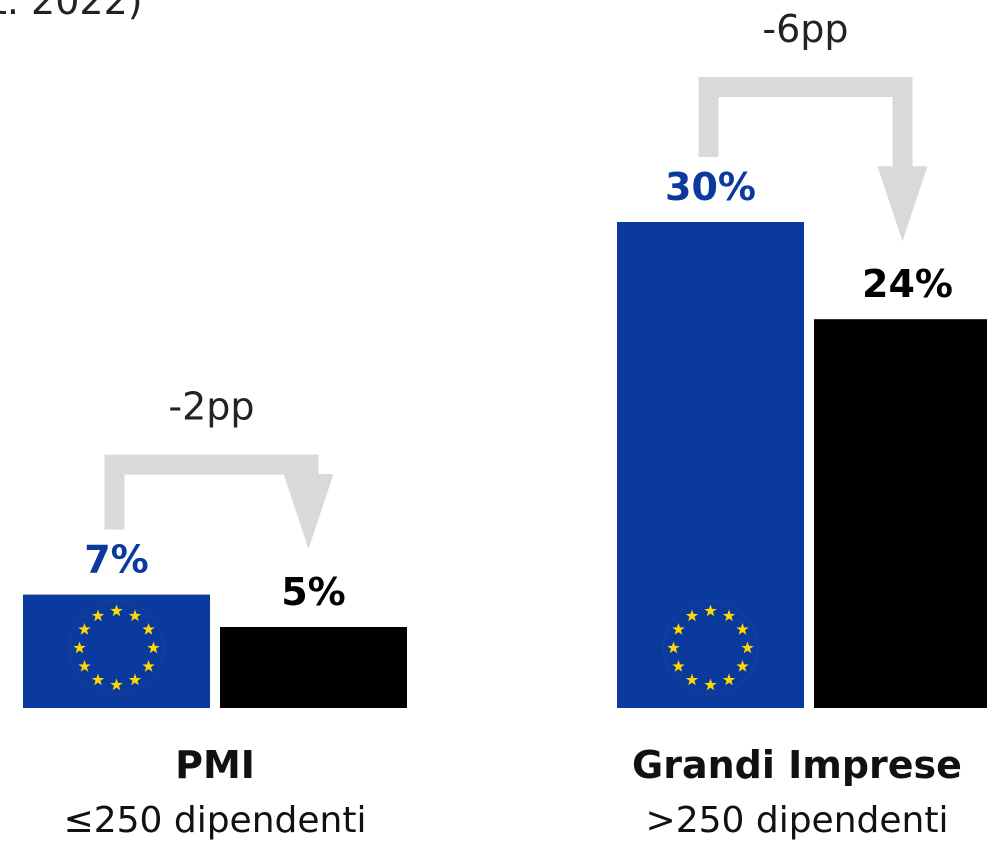  What do you see at coordinates (215, 765) in the screenshot?
I see `category-label: PMI` at bounding box center [215, 765].